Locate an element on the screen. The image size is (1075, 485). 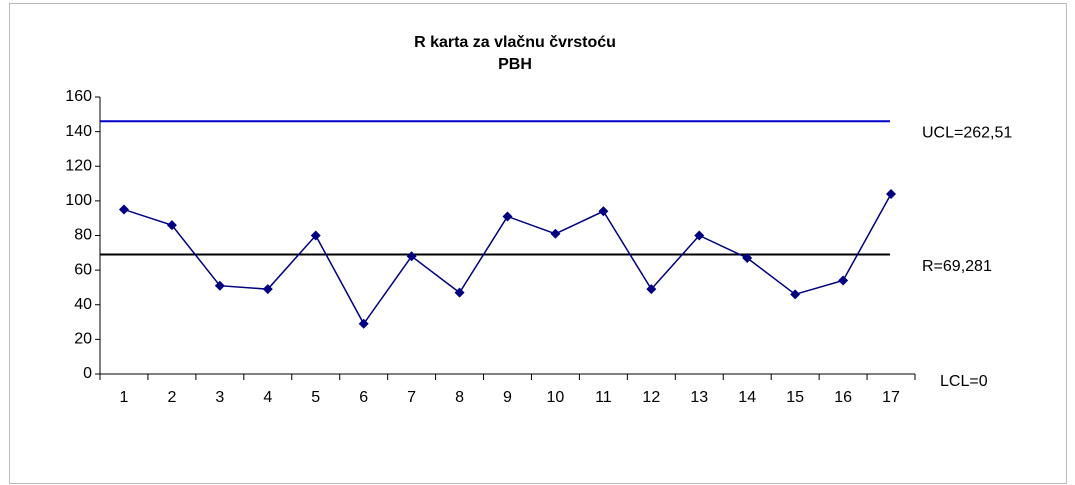
chart-title: R karta za vlačnu čvrstoću is located at coordinates (515, 42).